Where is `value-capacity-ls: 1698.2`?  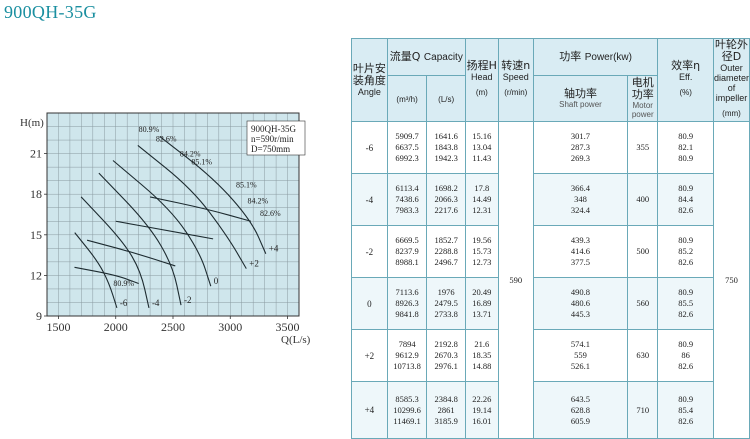 value-capacity-ls: 1698.2 is located at coordinates (446, 188).